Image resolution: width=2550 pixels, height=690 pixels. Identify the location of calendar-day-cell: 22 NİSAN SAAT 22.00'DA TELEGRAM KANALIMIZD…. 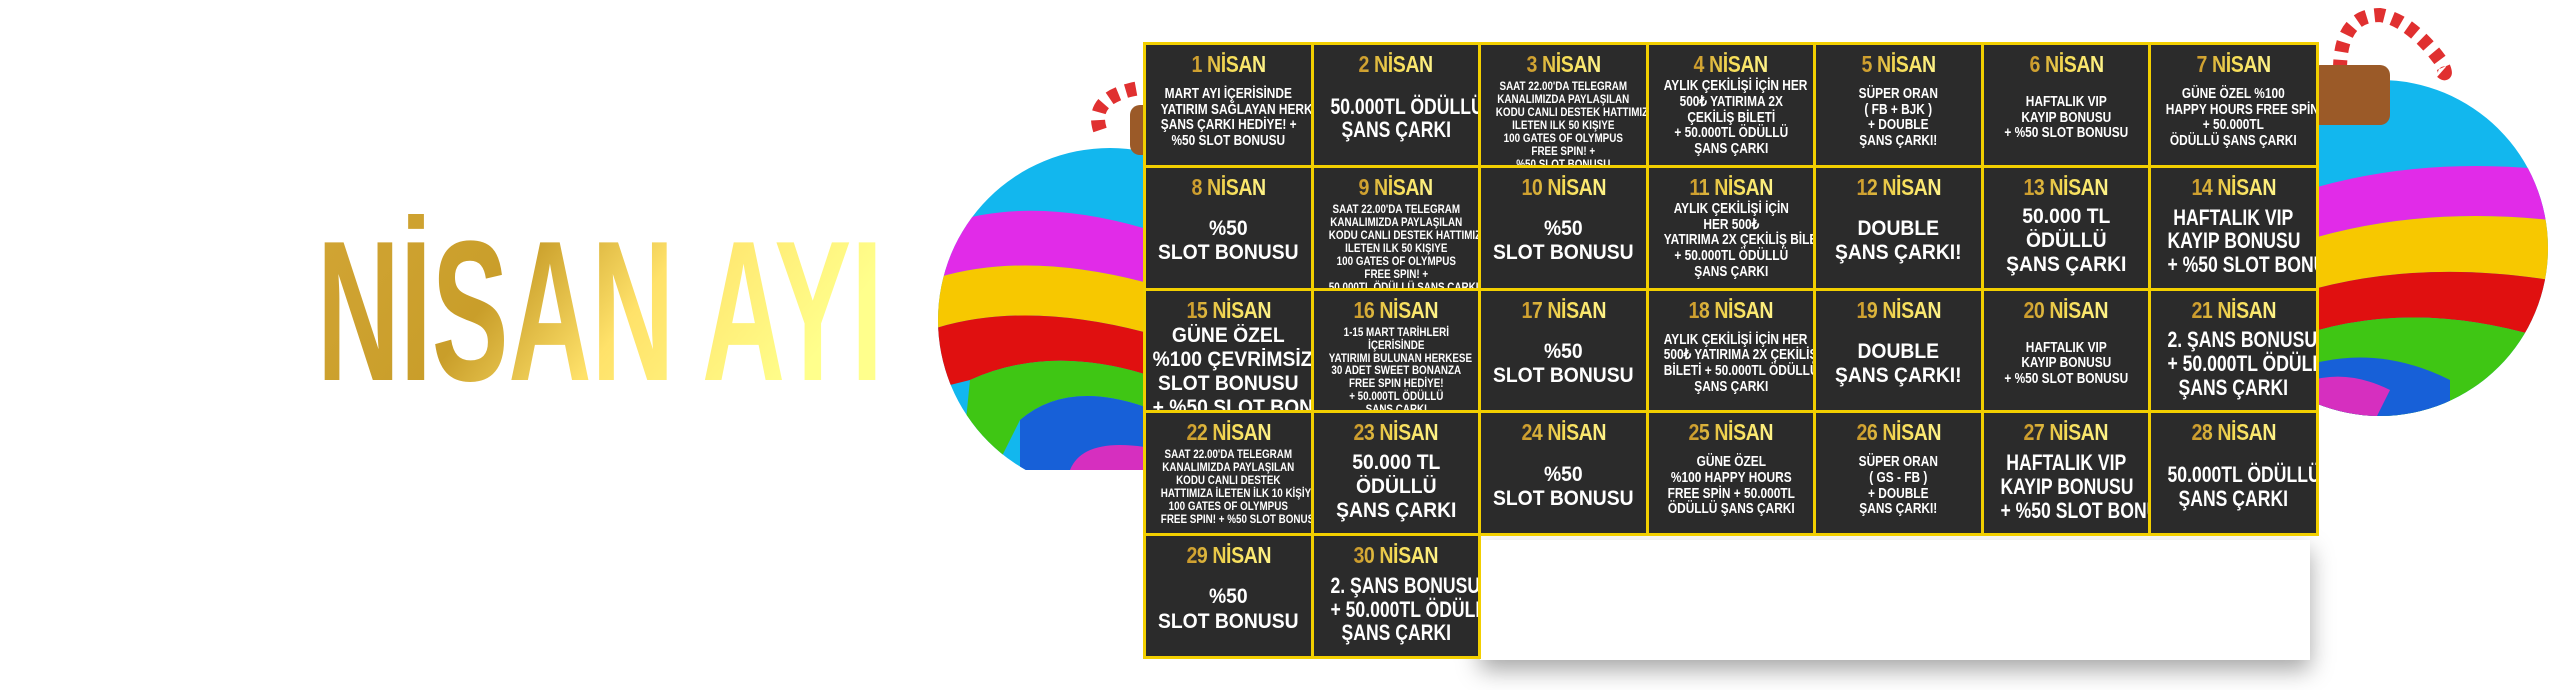
(1228, 473).